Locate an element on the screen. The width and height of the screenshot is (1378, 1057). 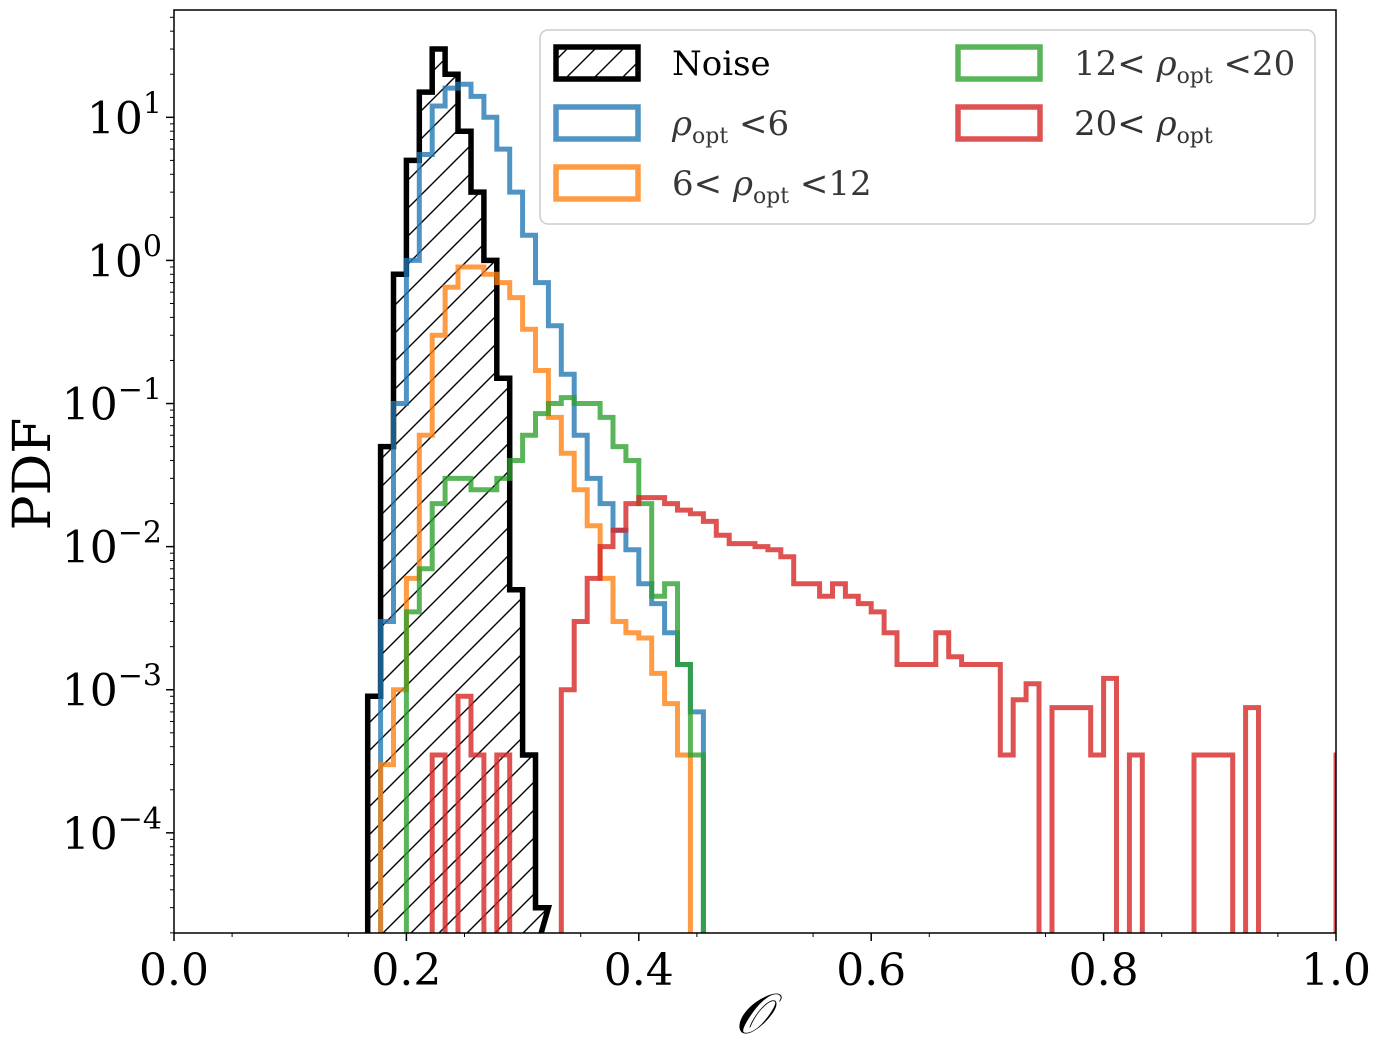
x-tick-label: 0.6 is located at coordinates (871, 970).